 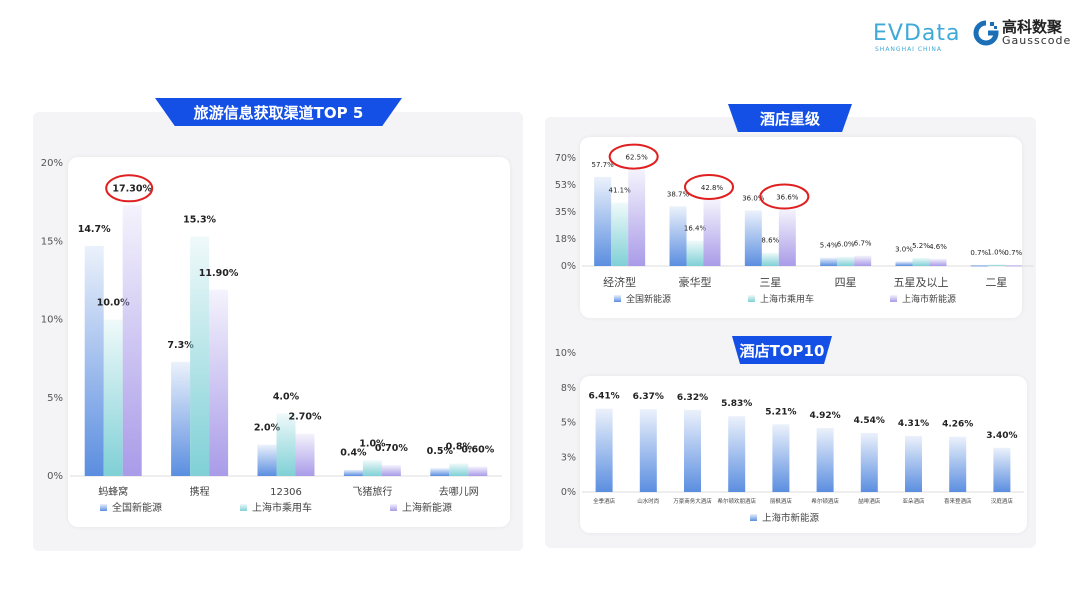 What do you see at coordinates (736, 501) in the screenshot?
I see `x-tick-label: 希尔顿欢朋酒店` at bounding box center [736, 501].